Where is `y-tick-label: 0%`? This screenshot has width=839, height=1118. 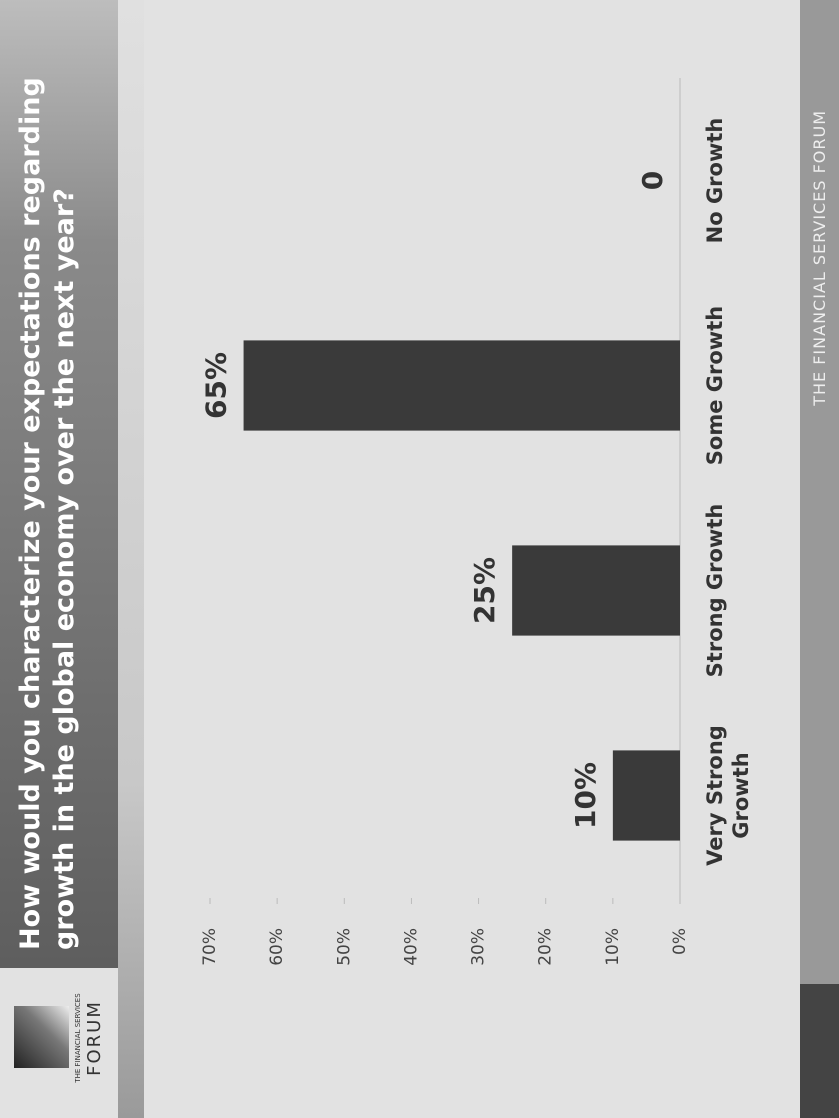 y-tick-label: 0% is located at coordinates (680, 941).